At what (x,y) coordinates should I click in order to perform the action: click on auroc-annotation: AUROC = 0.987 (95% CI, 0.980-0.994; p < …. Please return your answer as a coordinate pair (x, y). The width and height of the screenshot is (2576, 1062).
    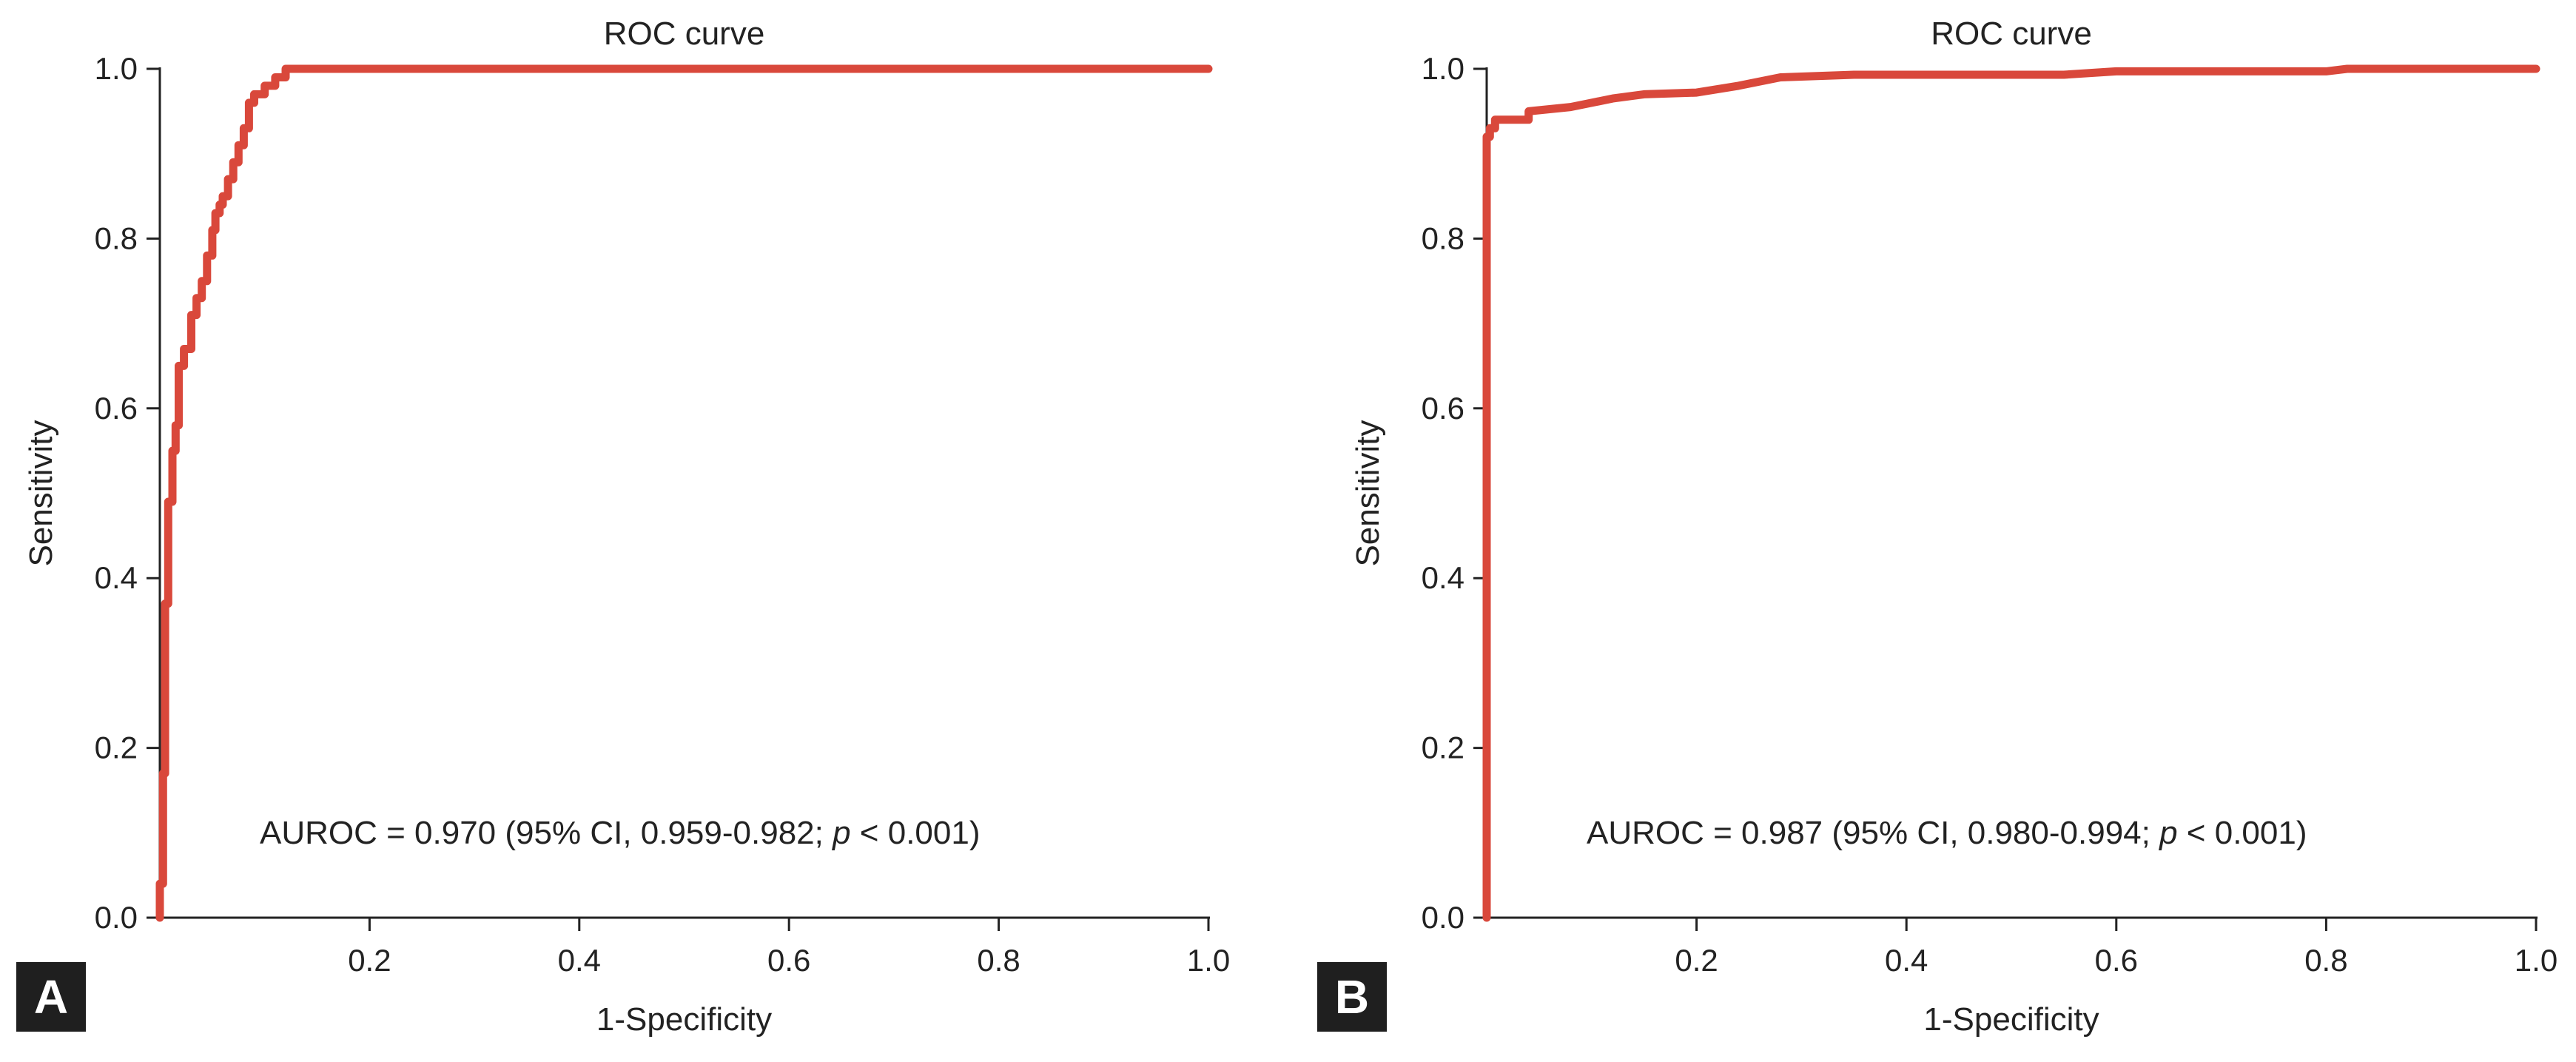
    Looking at the image, I should click on (1947, 833).